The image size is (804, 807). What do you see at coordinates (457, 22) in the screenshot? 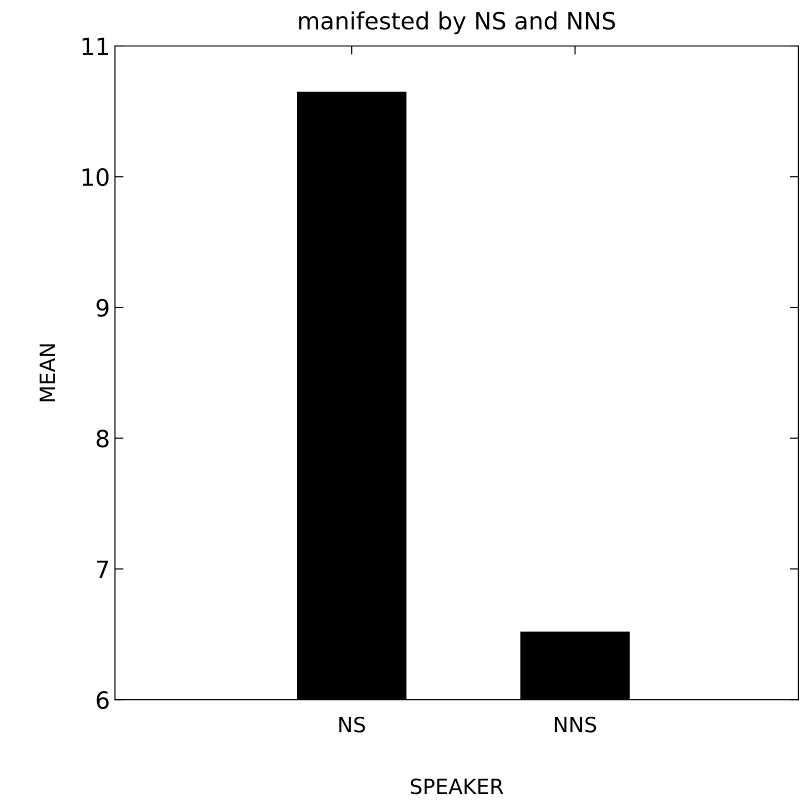
I see `chart-title: manifested by NS and NNS` at bounding box center [457, 22].